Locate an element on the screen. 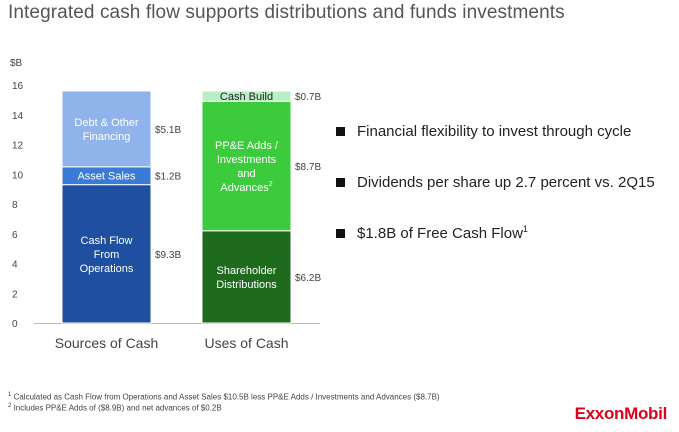 The height and width of the screenshot is (432, 679). y-tick-label: 12 is located at coordinates (18, 146).